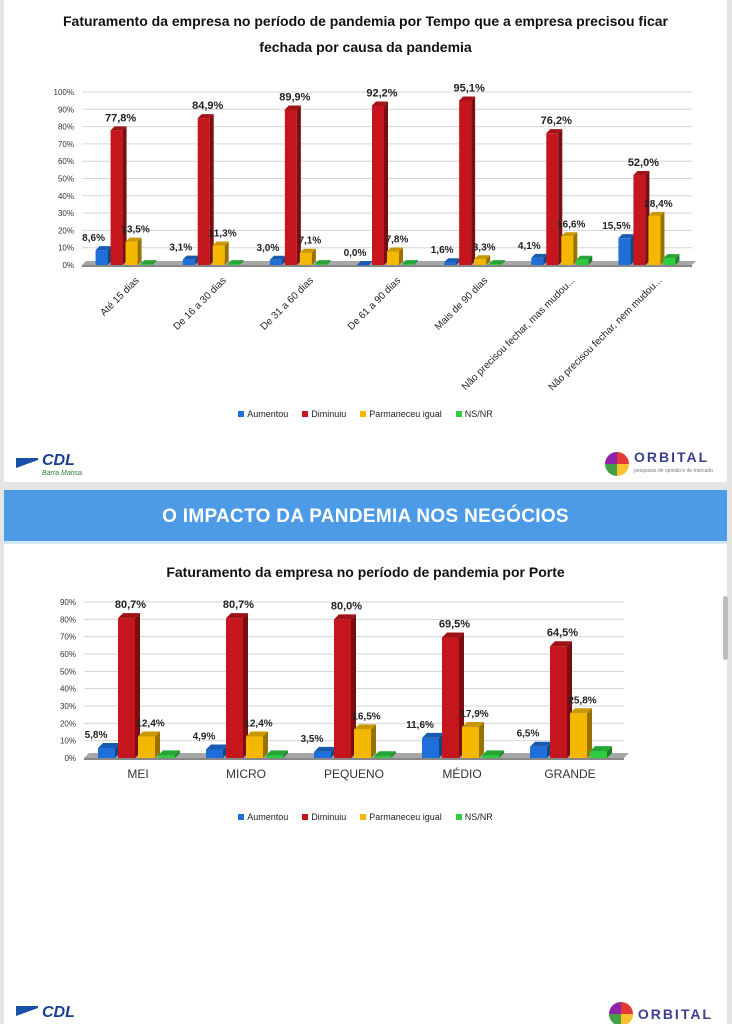 The height and width of the screenshot is (1024, 732). I want to click on x-tick-label: De 31 a 60 dias, so click(287, 303).